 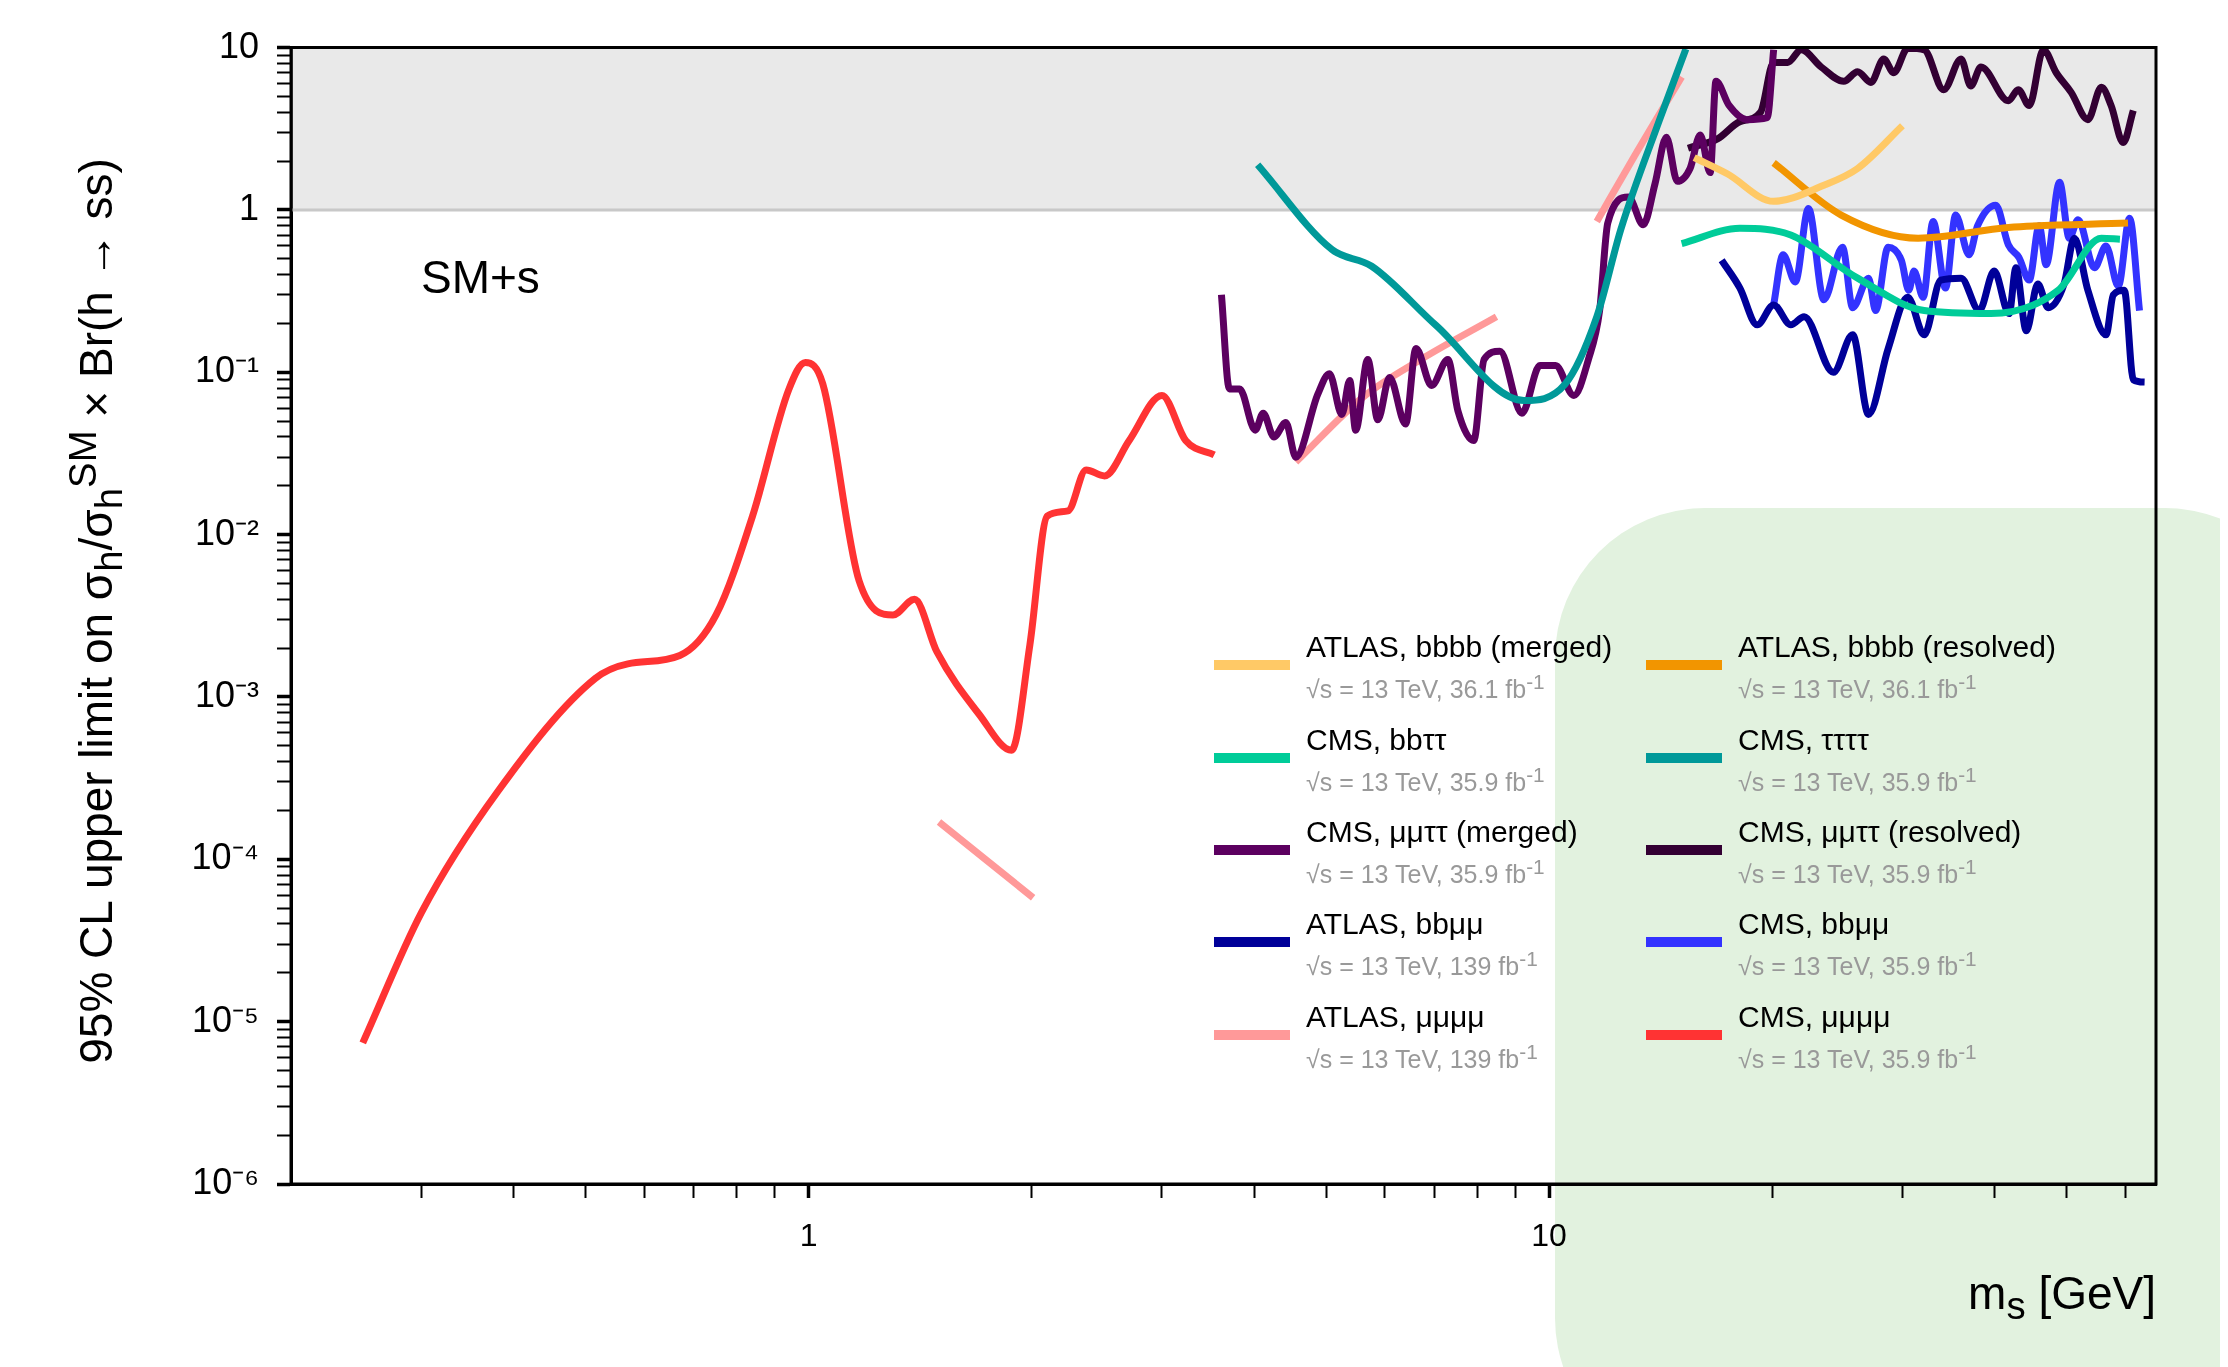 What do you see at coordinates (238, 45) in the screenshot?
I see `y-tick-label: 10` at bounding box center [238, 45].